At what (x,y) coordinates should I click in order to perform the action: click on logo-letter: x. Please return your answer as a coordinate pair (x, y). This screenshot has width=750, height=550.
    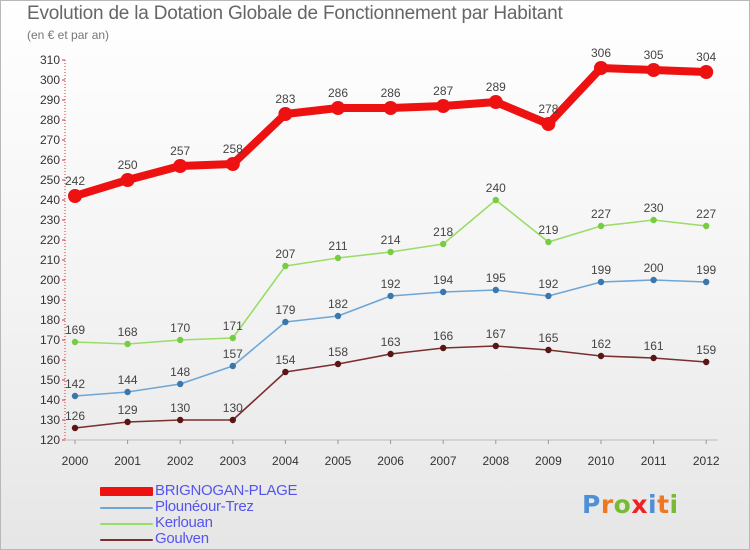
    Looking at the image, I should click on (639, 504).